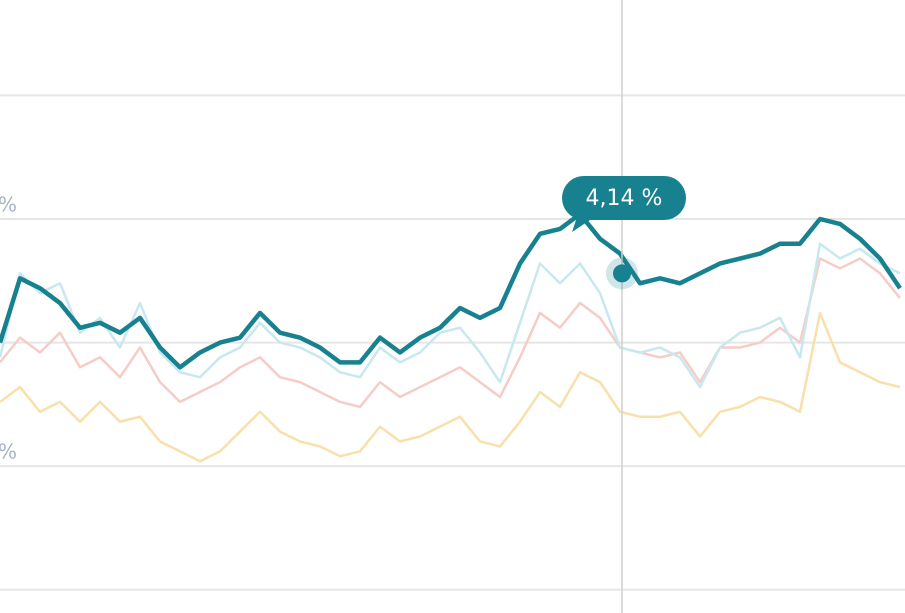  I want to click on tooltip-box, so click(624, 198).